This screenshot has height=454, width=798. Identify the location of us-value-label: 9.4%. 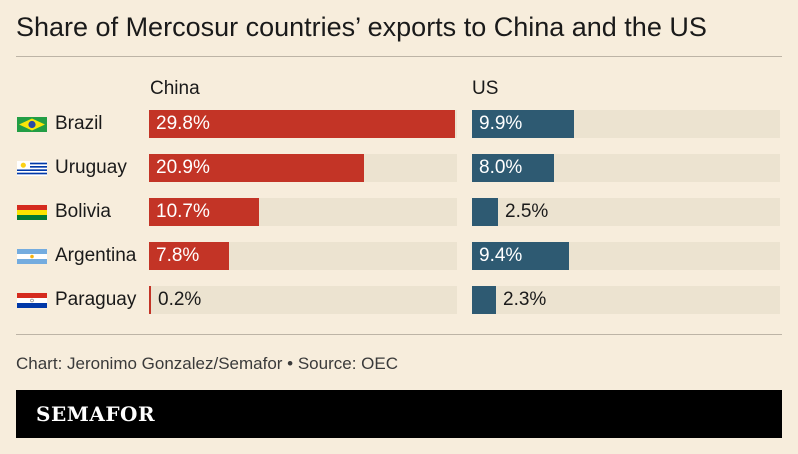
(501, 255).